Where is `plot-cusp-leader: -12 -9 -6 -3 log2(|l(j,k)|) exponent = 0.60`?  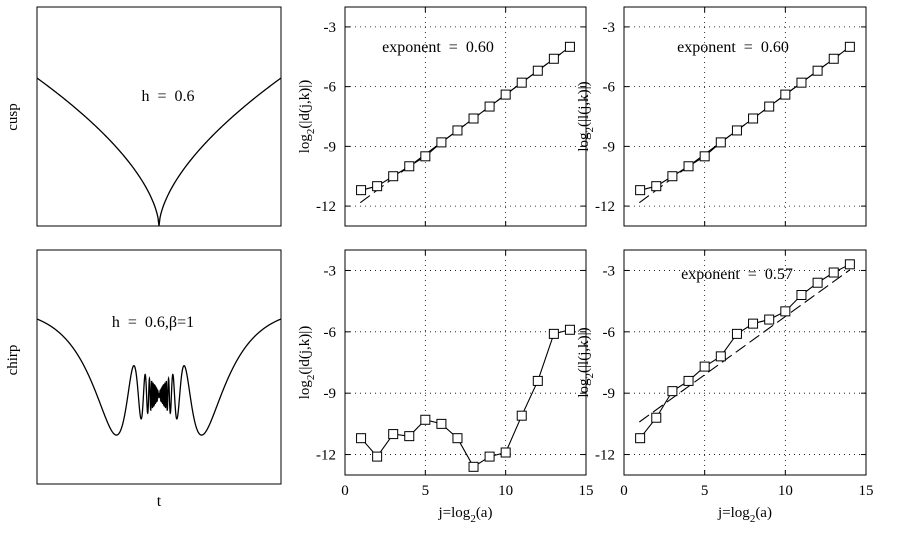
plot-cusp-leader: -12 -9 -6 -3 log2(|l(j,k)|) exponent = 0.60 is located at coordinates (721, 116).